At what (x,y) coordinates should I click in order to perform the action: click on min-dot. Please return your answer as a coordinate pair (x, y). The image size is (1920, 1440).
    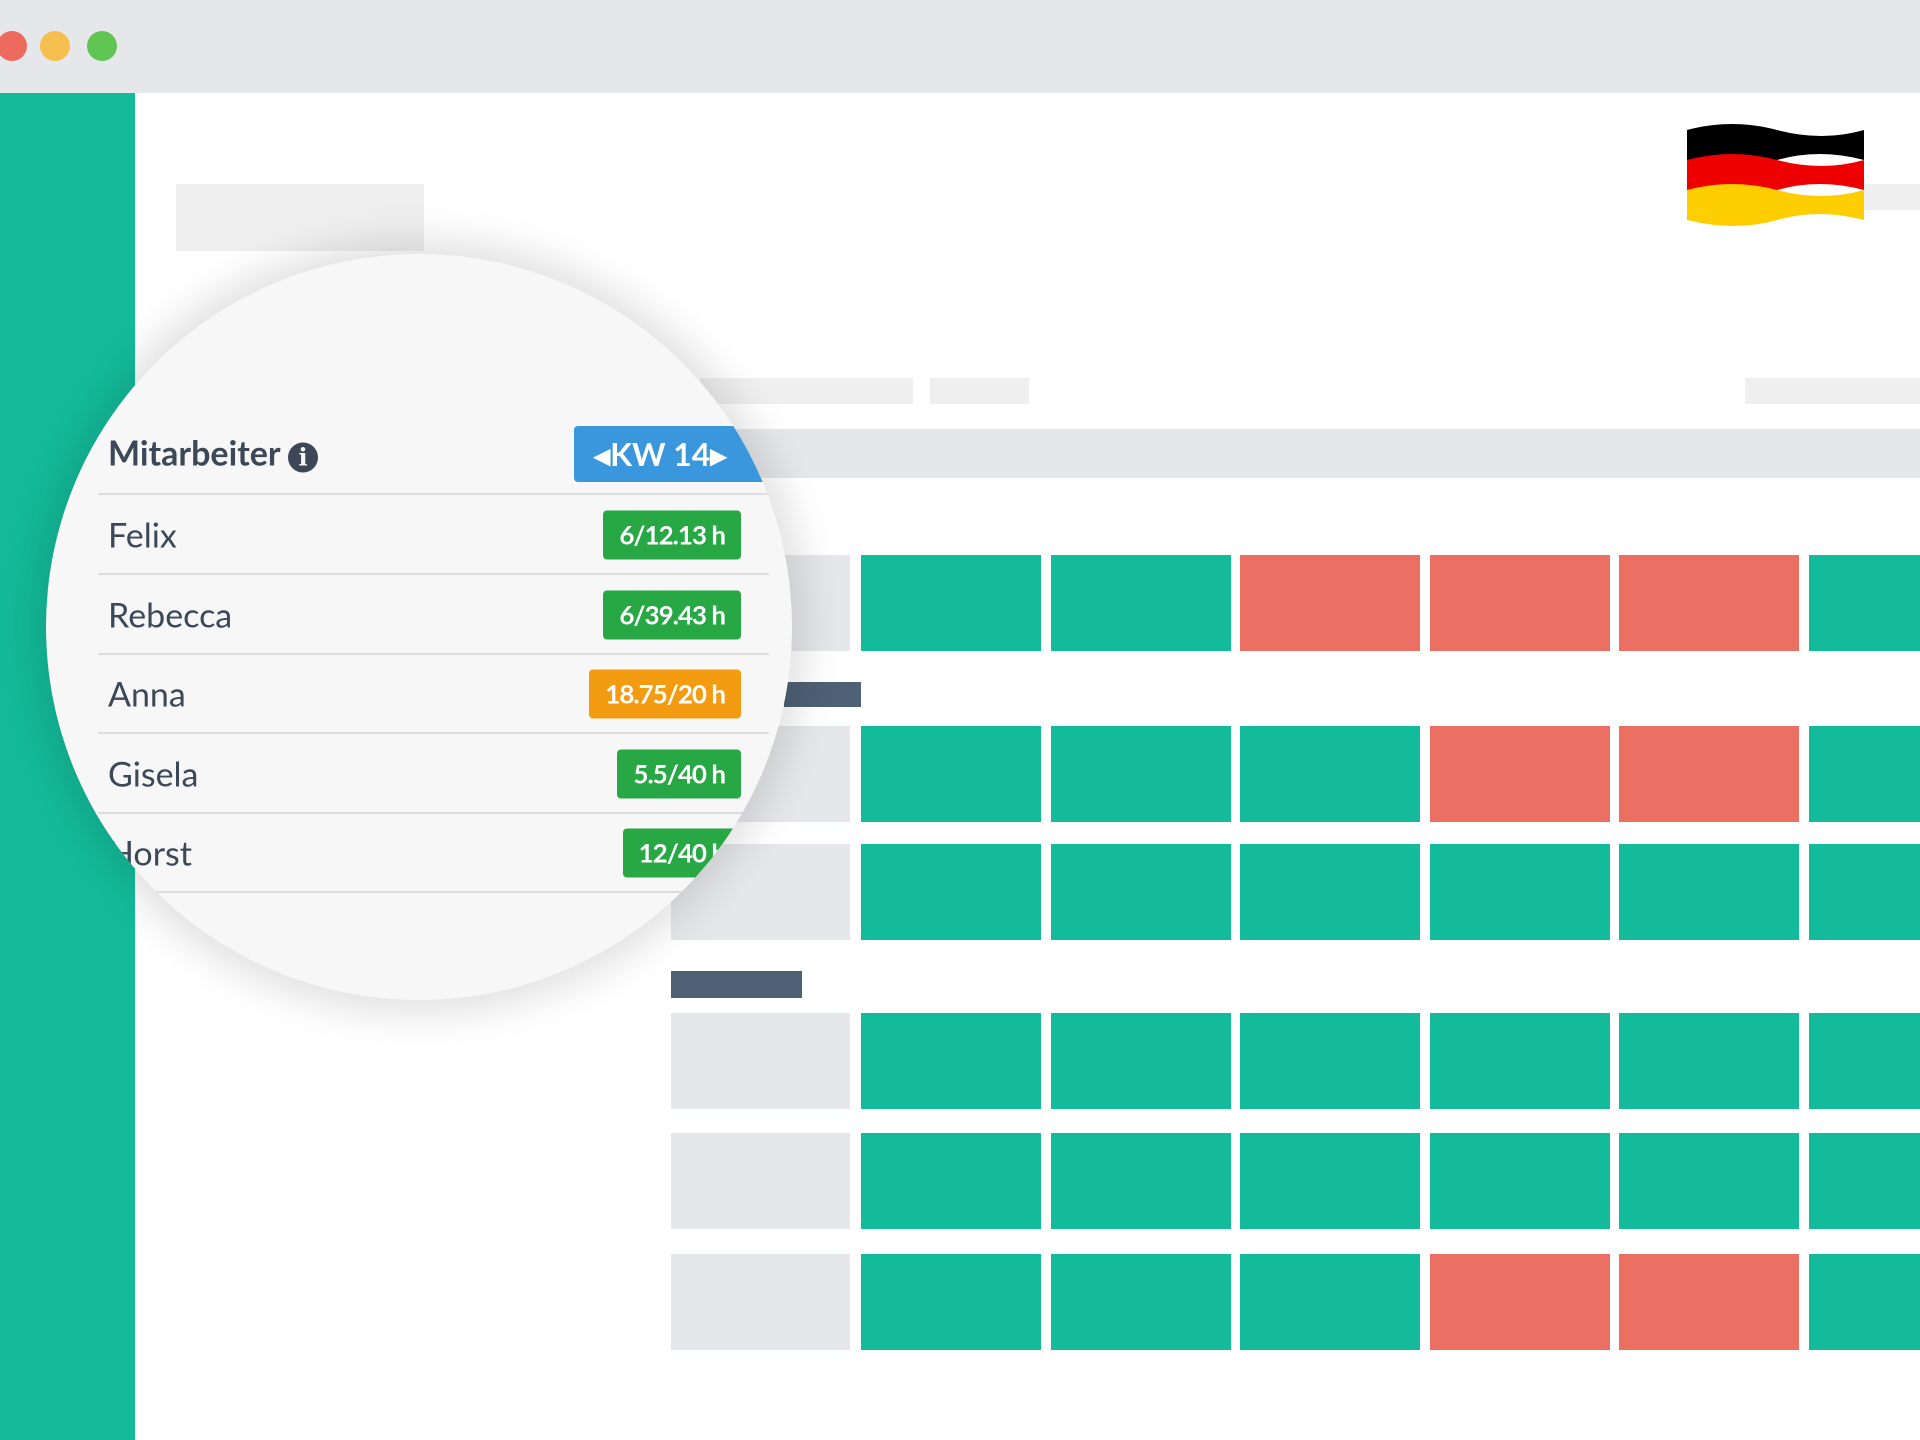
    Looking at the image, I should click on (55, 46).